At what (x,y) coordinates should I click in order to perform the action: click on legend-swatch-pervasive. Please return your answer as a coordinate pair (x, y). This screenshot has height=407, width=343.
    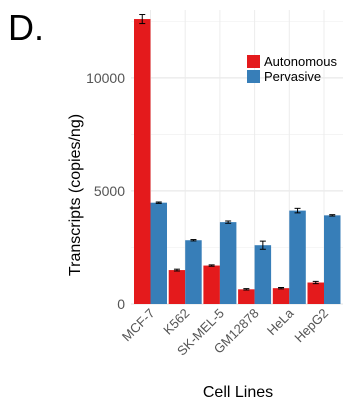
    Looking at the image, I should click on (253, 76).